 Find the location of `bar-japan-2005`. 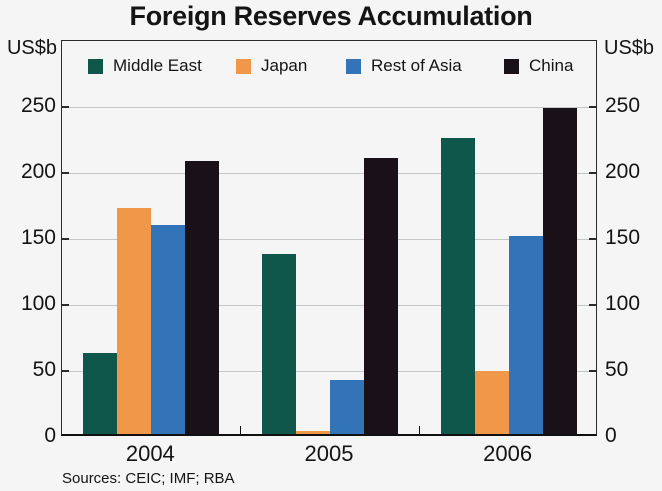

bar-japan-2005 is located at coordinates (313, 432).